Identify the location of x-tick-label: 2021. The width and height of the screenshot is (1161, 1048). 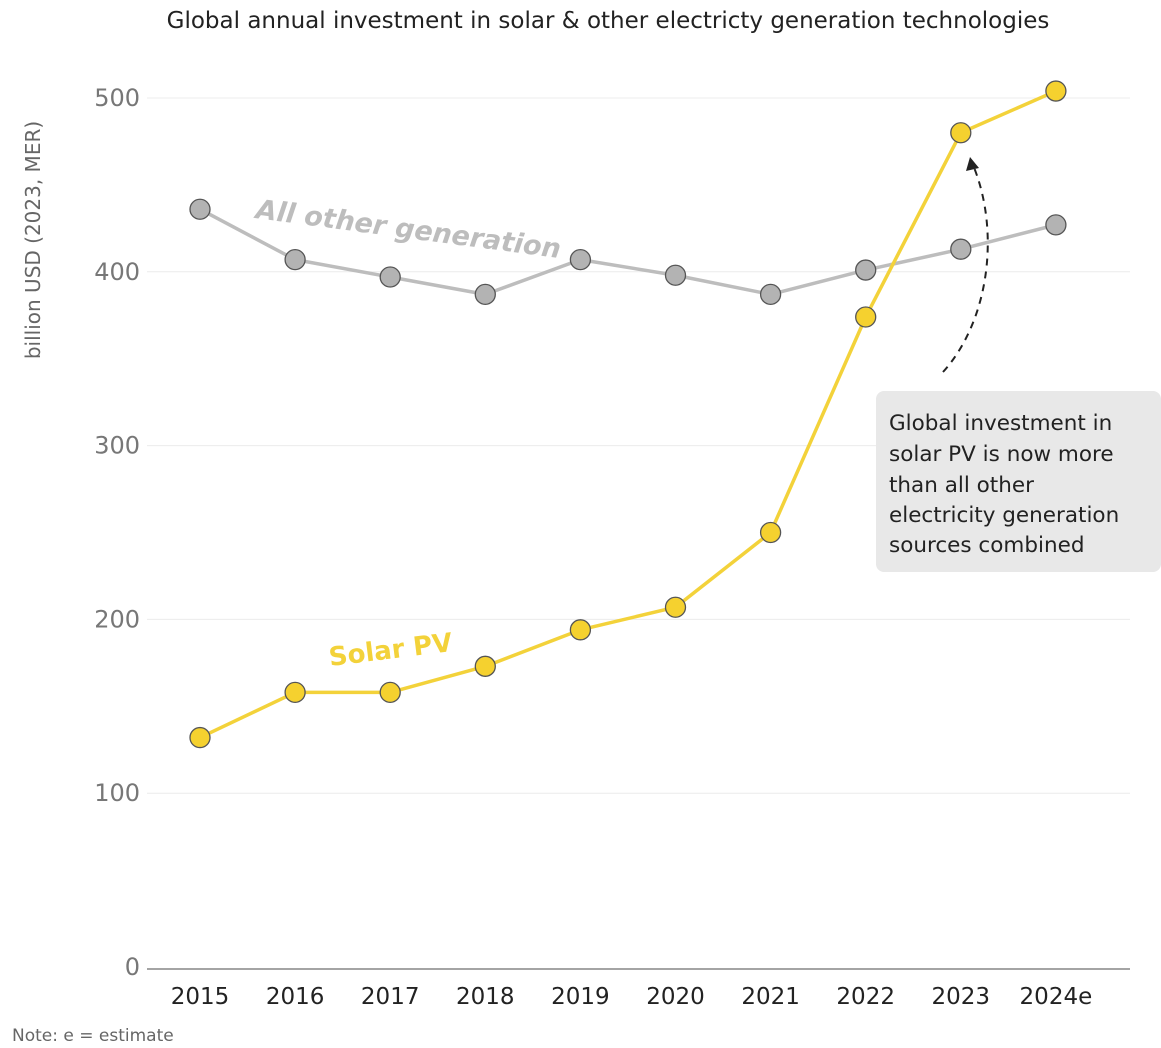
(770, 997).